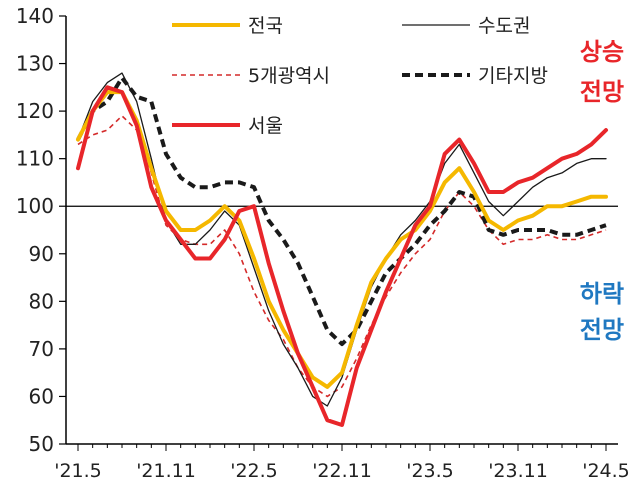 This screenshot has height=495, width=644. What do you see at coordinates (265, 26) in the screenshot?
I see `legend-label-1: 전국` at bounding box center [265, 26].